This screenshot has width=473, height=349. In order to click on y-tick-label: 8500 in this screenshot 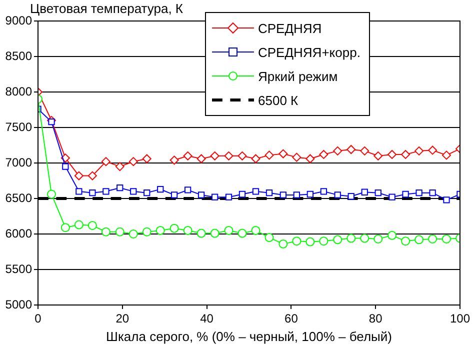, I will do `click(18, 55)`.